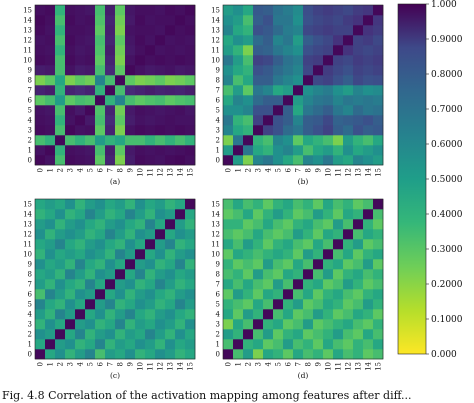 This screenshot has width=474, height=403. I want to click on panel-label: (d), so click(303, 375).